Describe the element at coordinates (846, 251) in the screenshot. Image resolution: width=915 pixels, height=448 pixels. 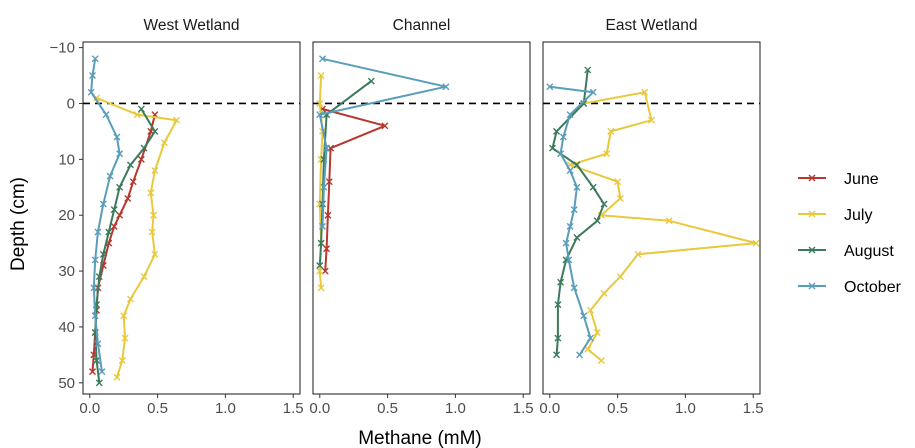
I see `legend-item-august: August` at that location.